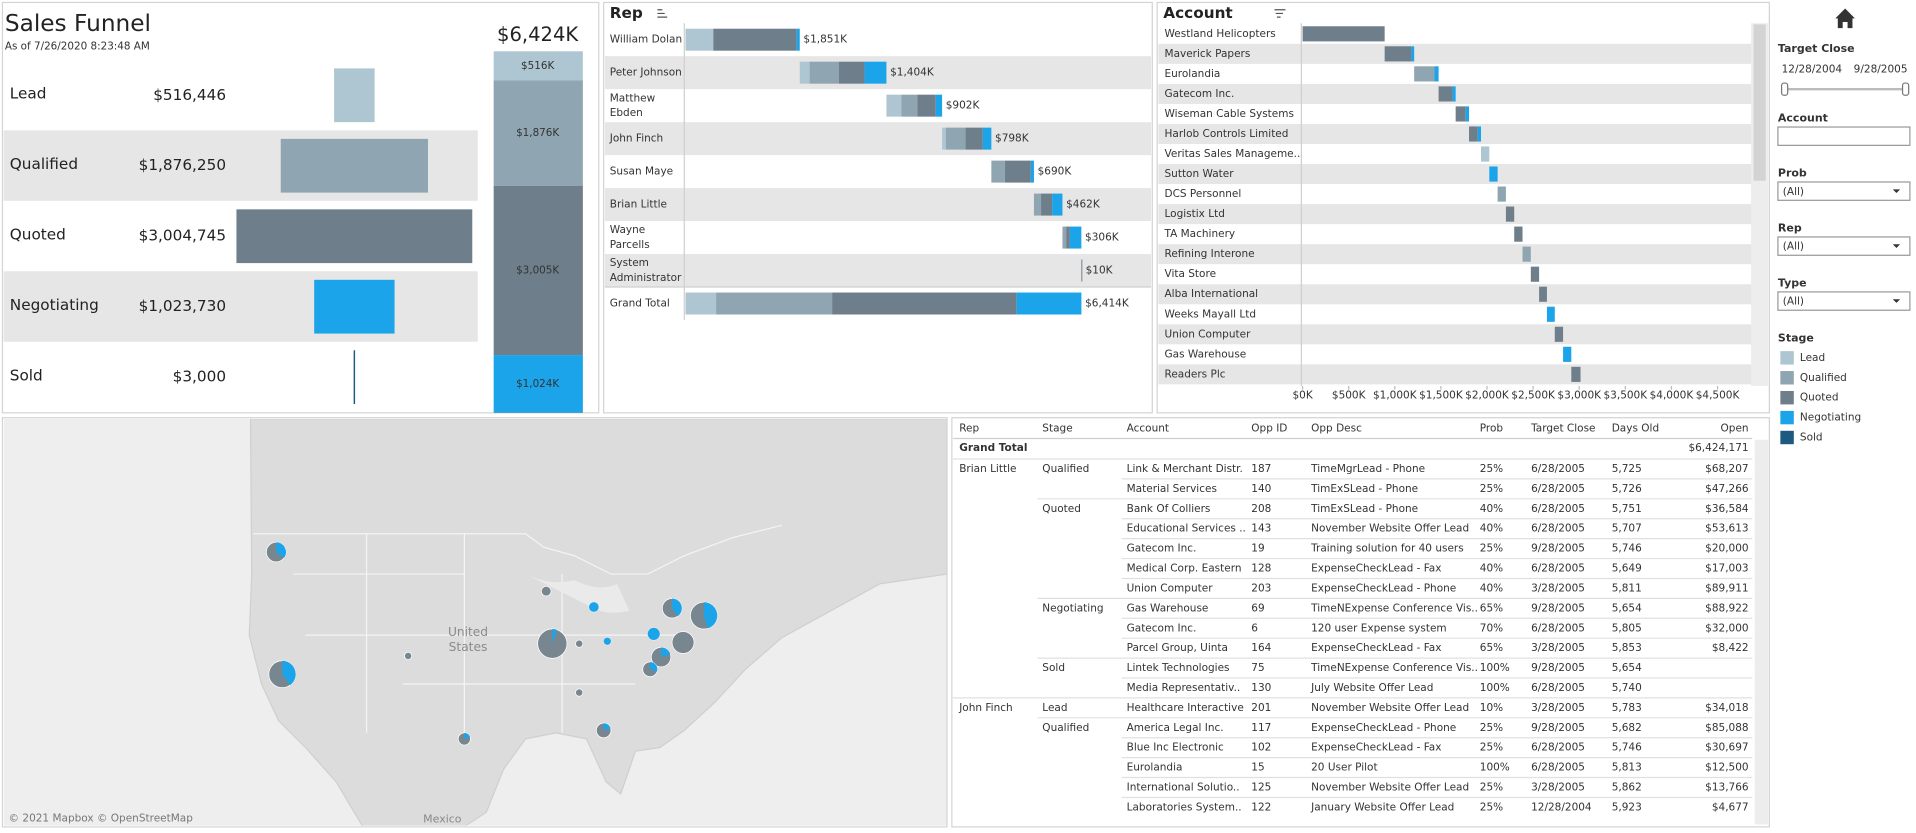 The height and width of the screenshot is (833, 1916). Describe the element at coordinates (1172, 489) in the screenshot. I see `table-cell: Material Services` at that location.